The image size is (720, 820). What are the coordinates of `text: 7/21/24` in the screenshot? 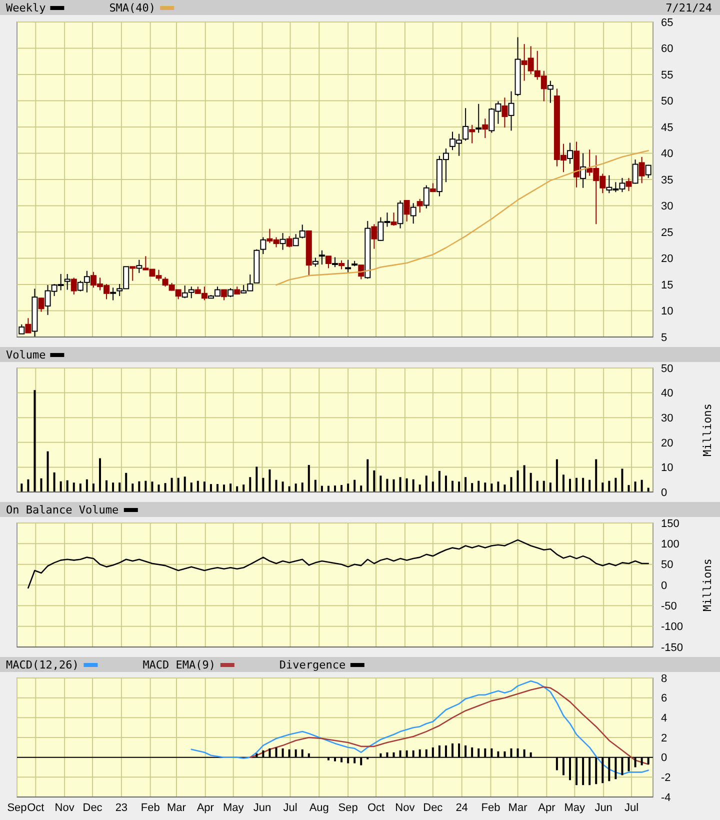 It's located at (689, 8).